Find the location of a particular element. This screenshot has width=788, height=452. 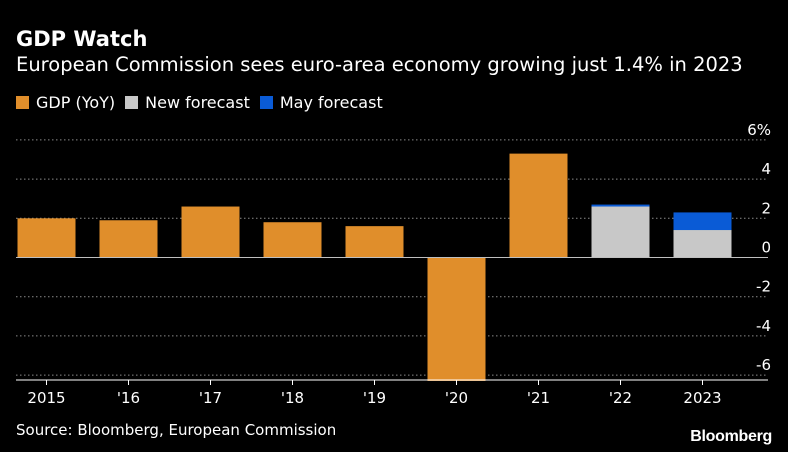

x-tick-label-1: '16 is located at coordinates (128, 398).